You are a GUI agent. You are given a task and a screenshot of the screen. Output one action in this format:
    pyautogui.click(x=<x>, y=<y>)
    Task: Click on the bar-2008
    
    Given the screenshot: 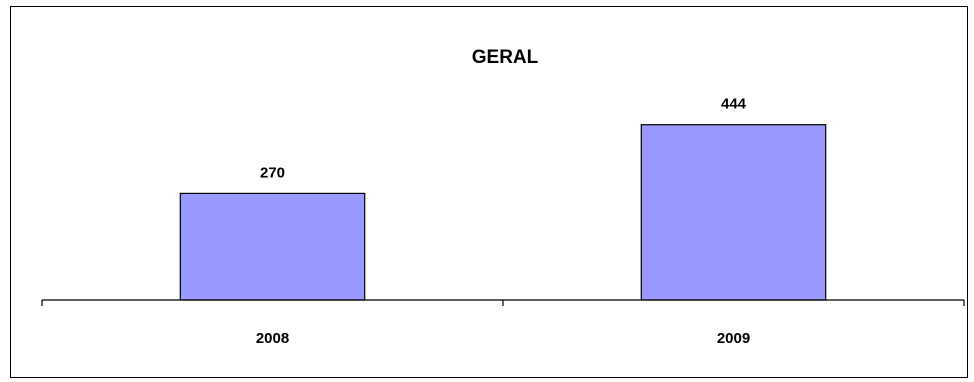 What is the action you would take?
    pyautogui.click(x=272, y=246)
    